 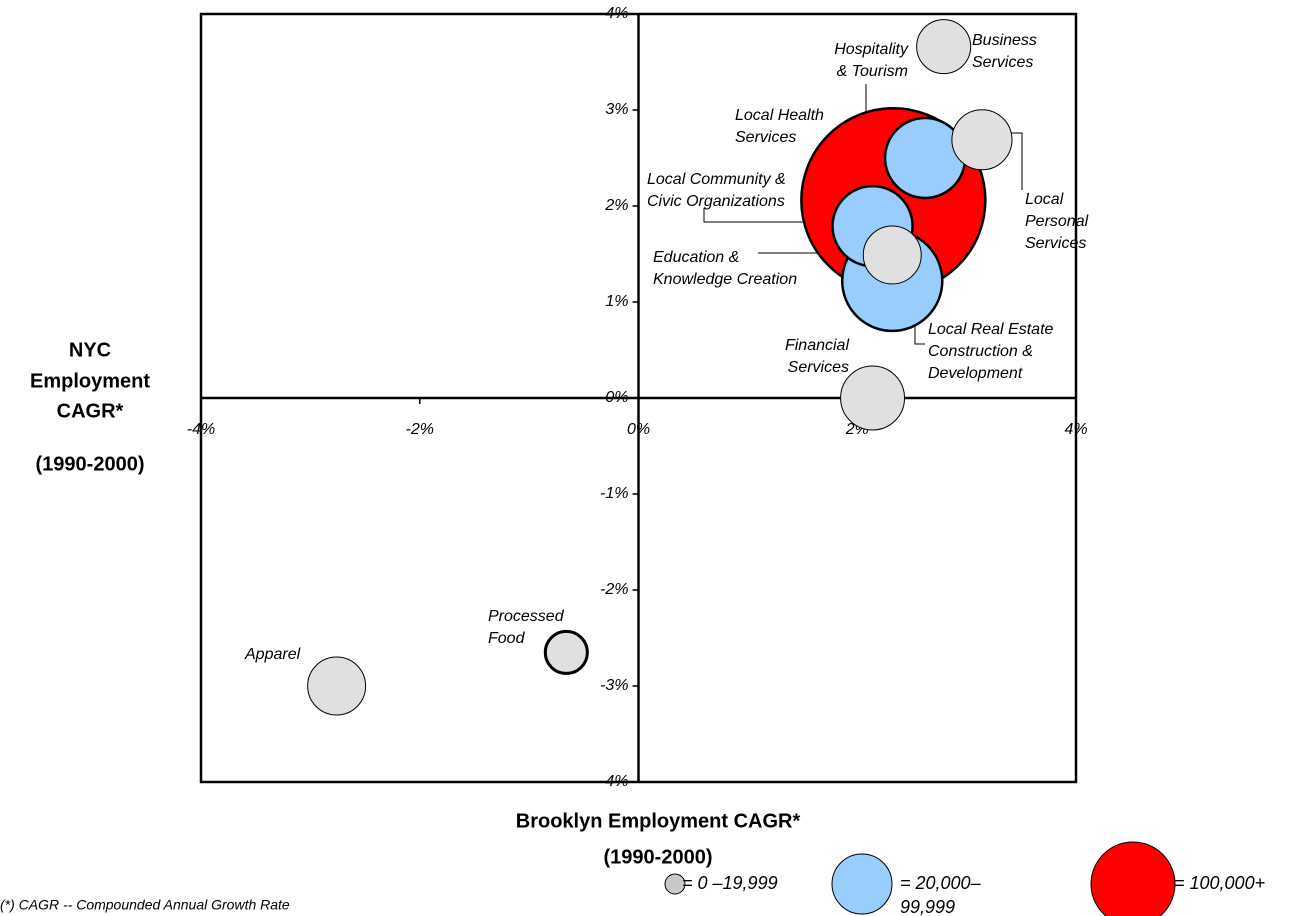 I want to click on x-tick-label: 4%, so click(x=1075, y=429).